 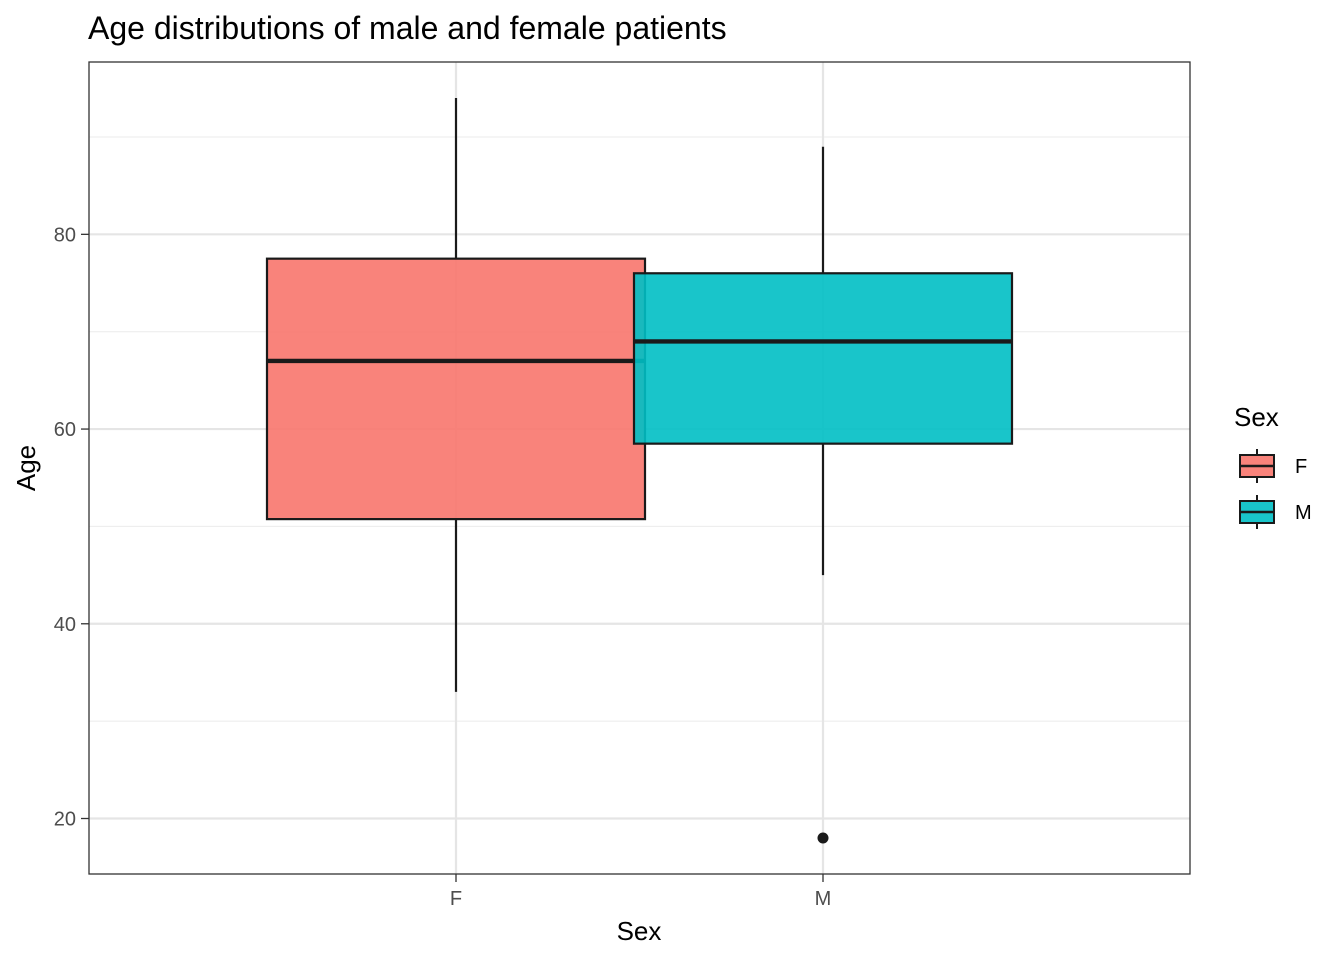 I want to click on legend: Sex FM, so click(x=1273, y=465).